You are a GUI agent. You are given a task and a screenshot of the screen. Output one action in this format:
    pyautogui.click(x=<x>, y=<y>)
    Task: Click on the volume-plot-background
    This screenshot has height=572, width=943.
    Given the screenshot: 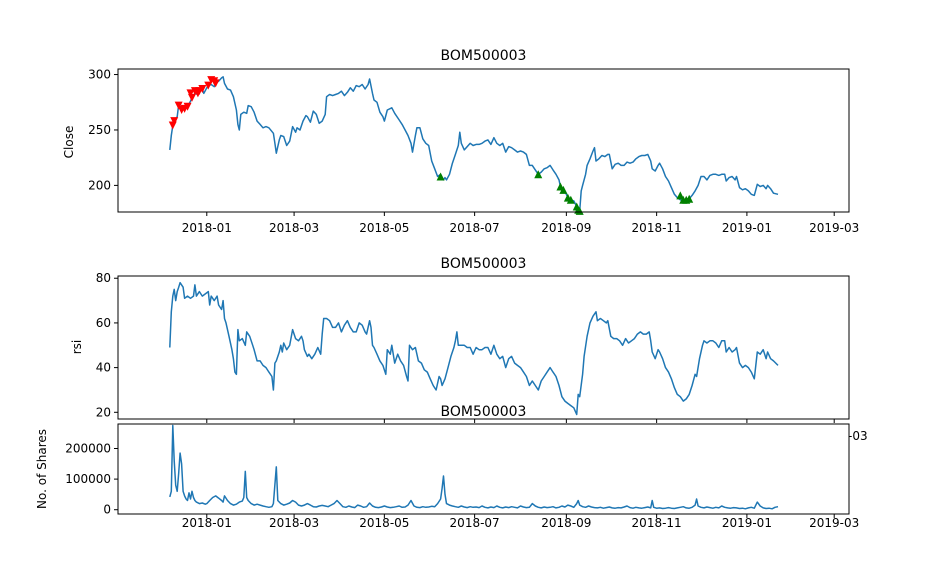 What is the action you would take?
    pyautogui.click(x=483, y=469)
    